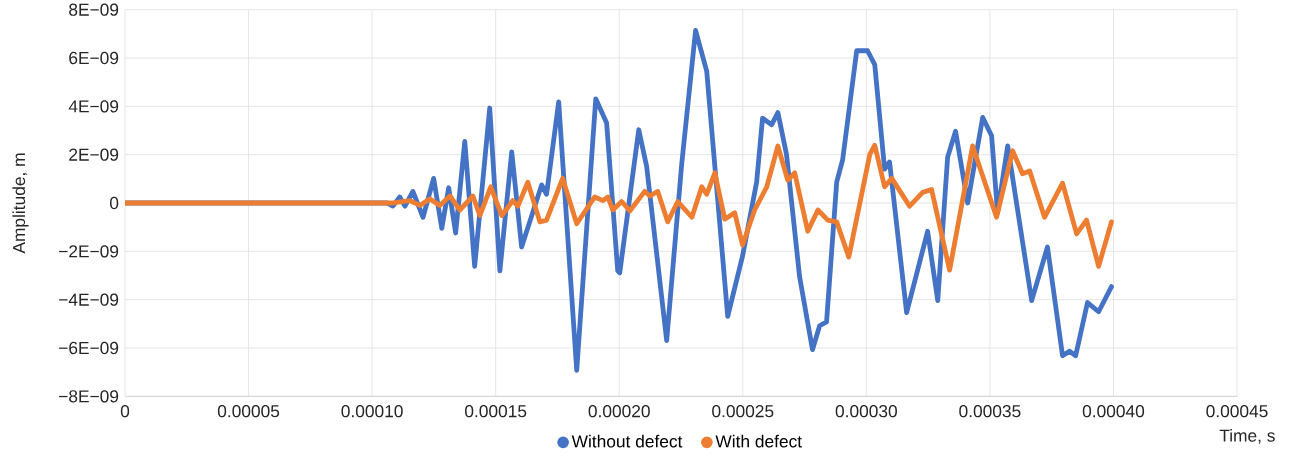 Image resolution: width=1295 pixels, height=471 pixels. Describe the element at coordinates (94, 9) in the screenshot. I see `y-tick-label: 8E−09` at that location.